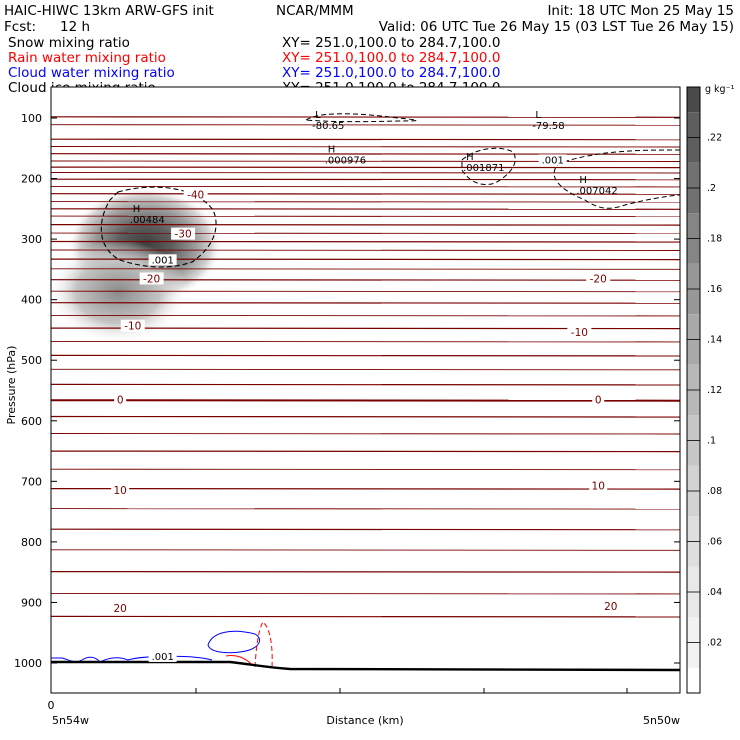 The image size is (740, 740). I want to click on field-name: Snow mixing ratio, so click(69, 43).